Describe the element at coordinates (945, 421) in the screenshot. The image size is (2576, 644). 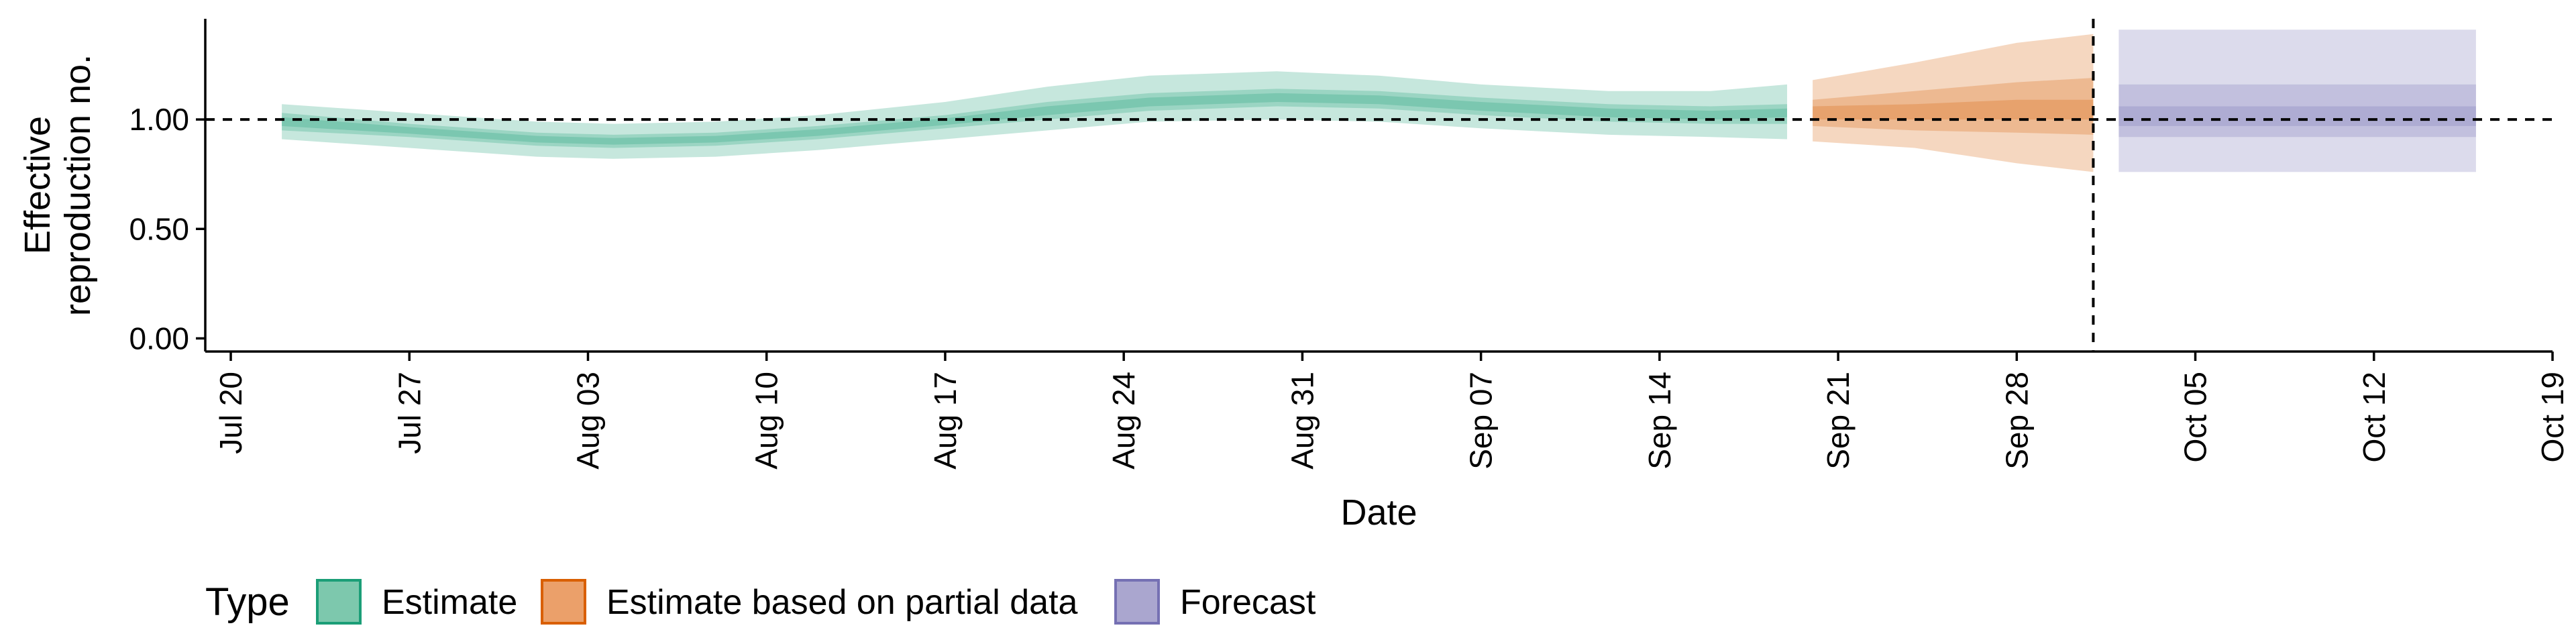
I see `x-tick-label: Aug 17` at that location.